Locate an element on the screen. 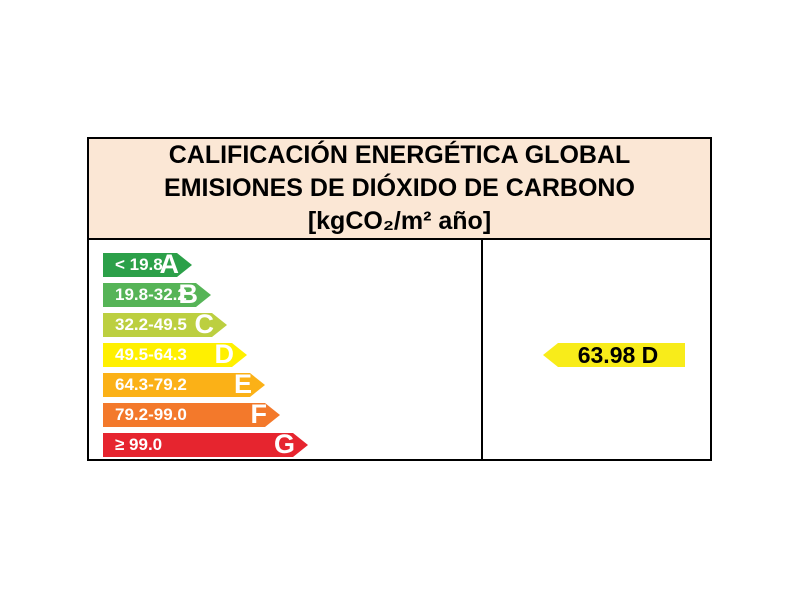 Image resolution: width=800 pixels, height=600 pixels. band-range-label: < 19.8 is located at coordinates (139, 264).